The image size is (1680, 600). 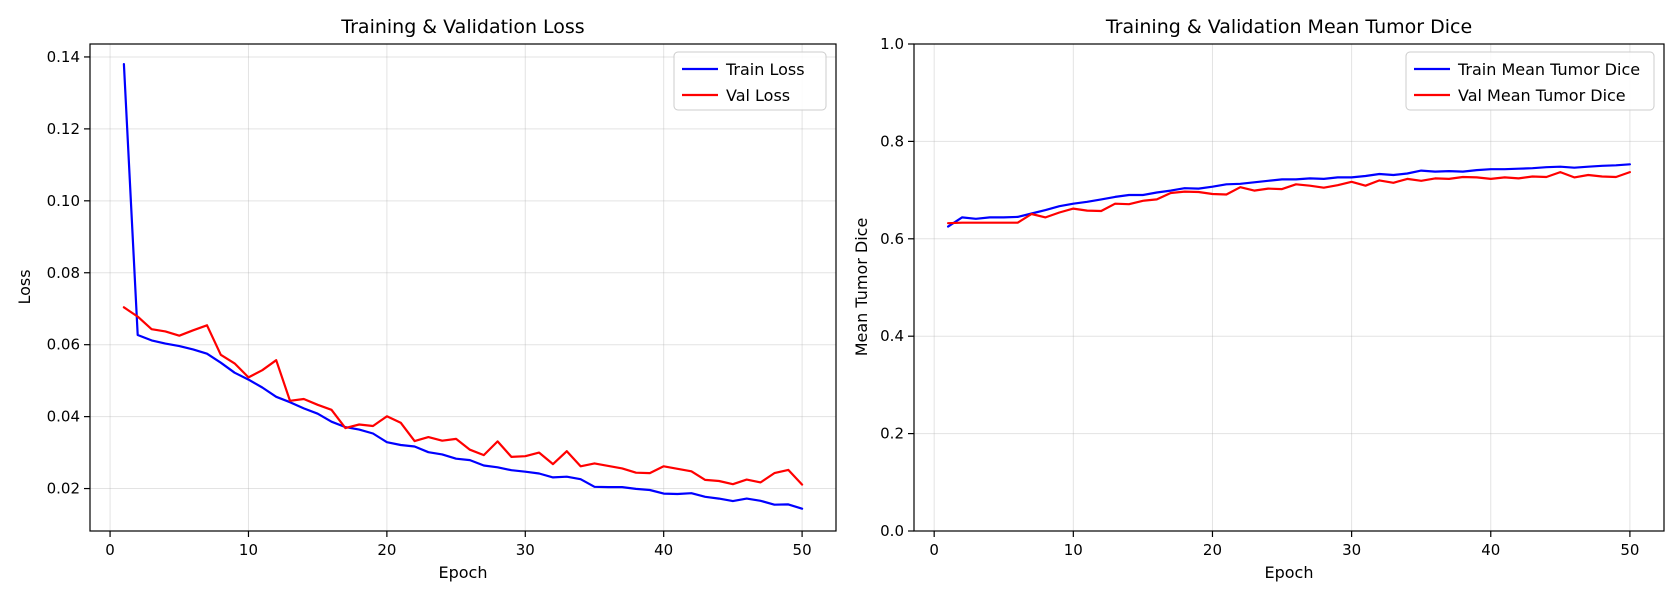 What do you see at coordinates (765, 69) in the screenshot?
I see `loss-legend-label-0: Train Loss` at bounding box center [765, 69].